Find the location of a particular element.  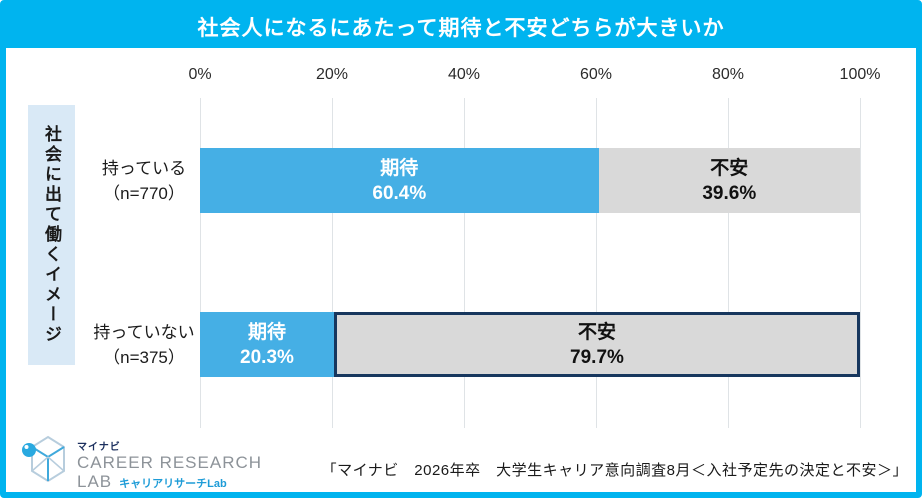

stacked-bar-row2: 期待 20.3% 不安 79.7% is located at coordinates (530, 344).